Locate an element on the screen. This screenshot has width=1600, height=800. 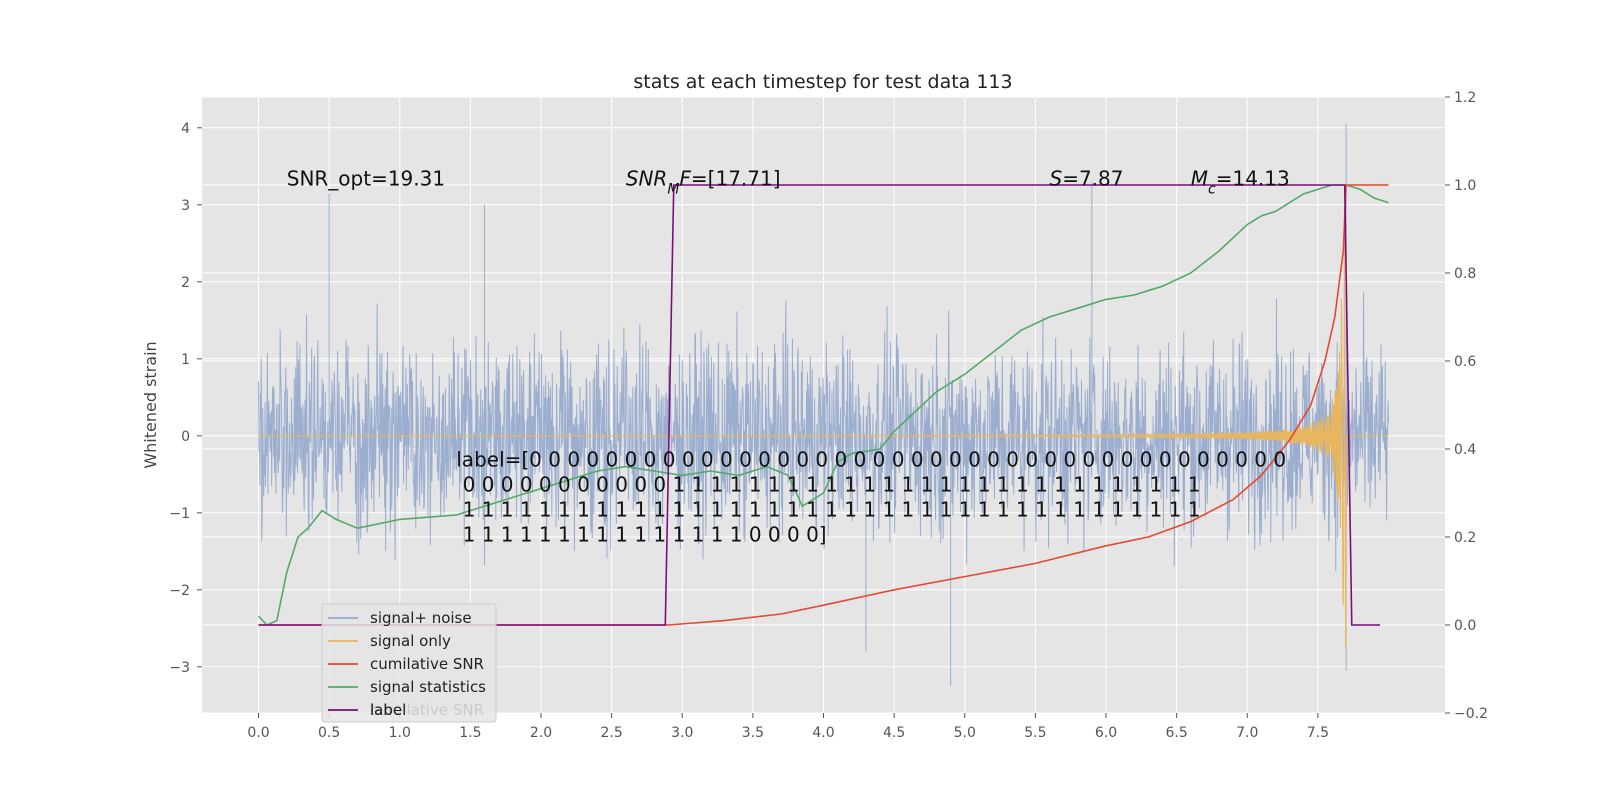
y-axis-label: Whitened strain is located at coordinates (150, 404).